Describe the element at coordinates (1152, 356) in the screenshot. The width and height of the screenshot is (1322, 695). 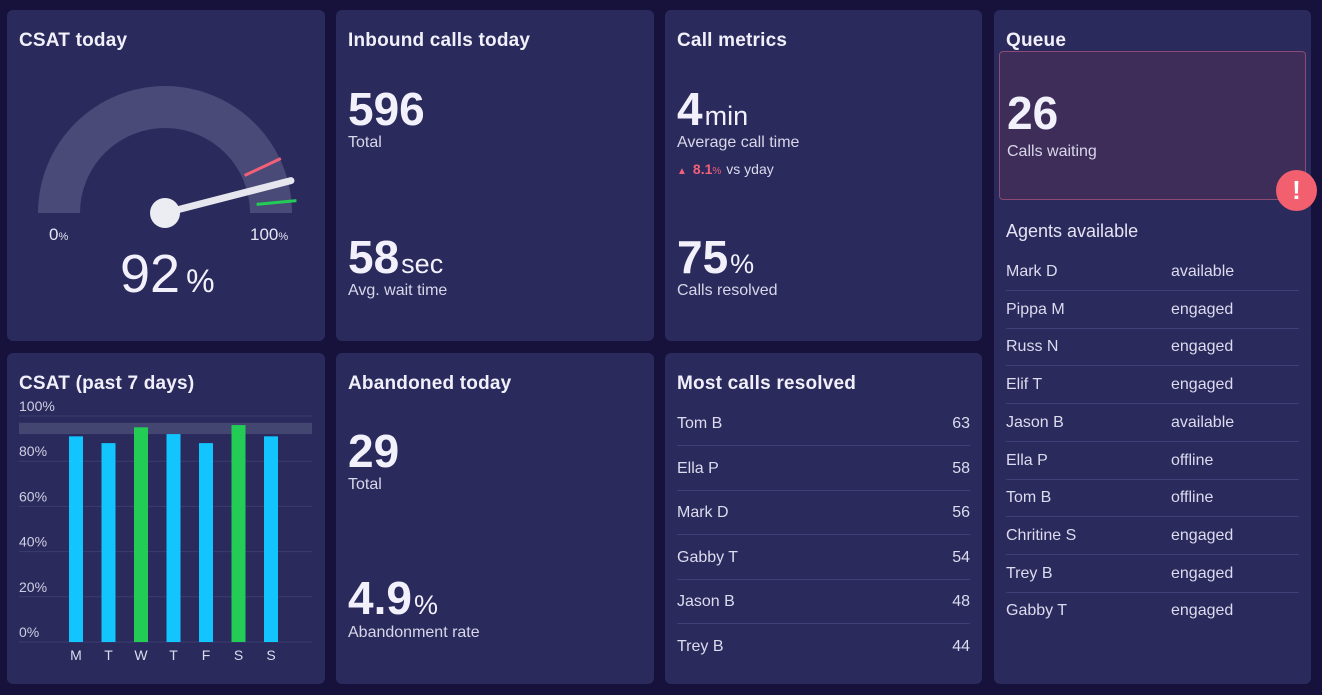
I see `agent-row: Russ N engaged` at that location.